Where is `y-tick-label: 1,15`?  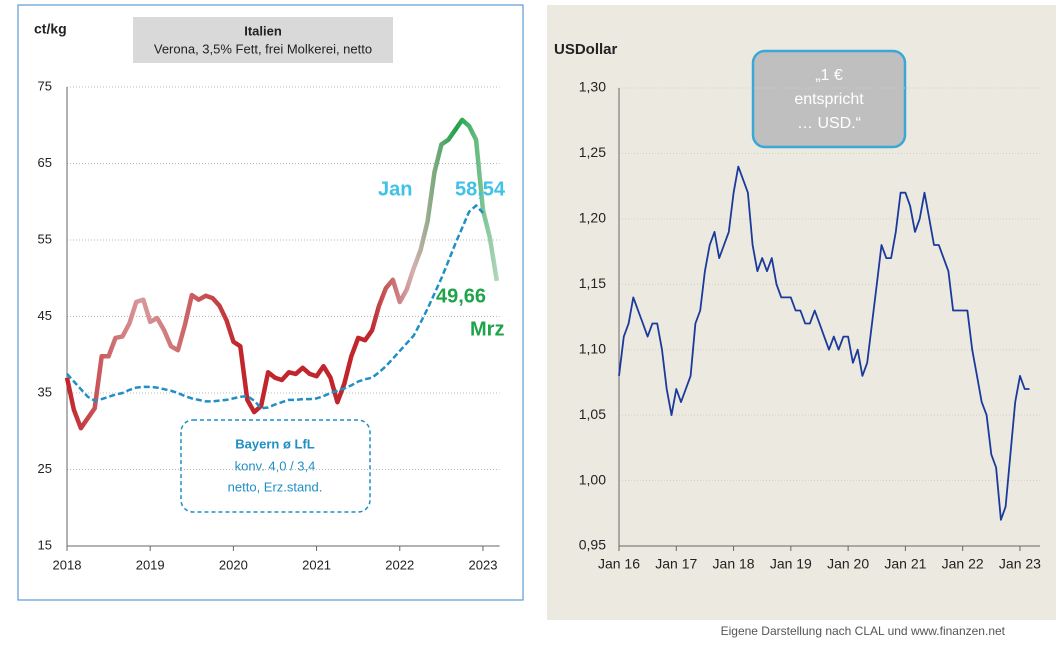 y-tick-label: 1,15 is located at coordinates (592, 283).